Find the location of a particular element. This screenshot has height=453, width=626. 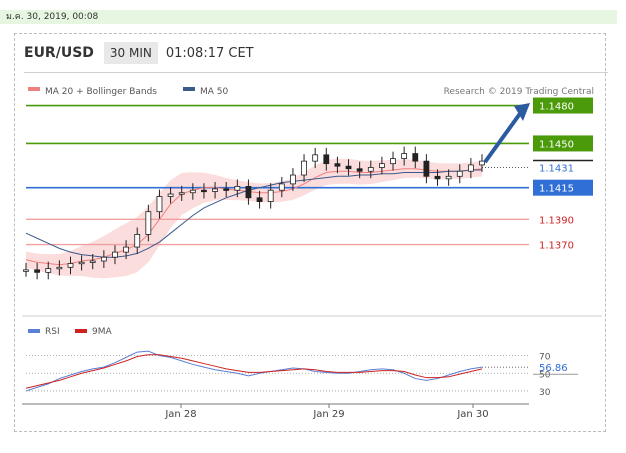

chart-header: EUR/USD 30 MIN 01:08:17 CET is located at coordinates (139, 53).